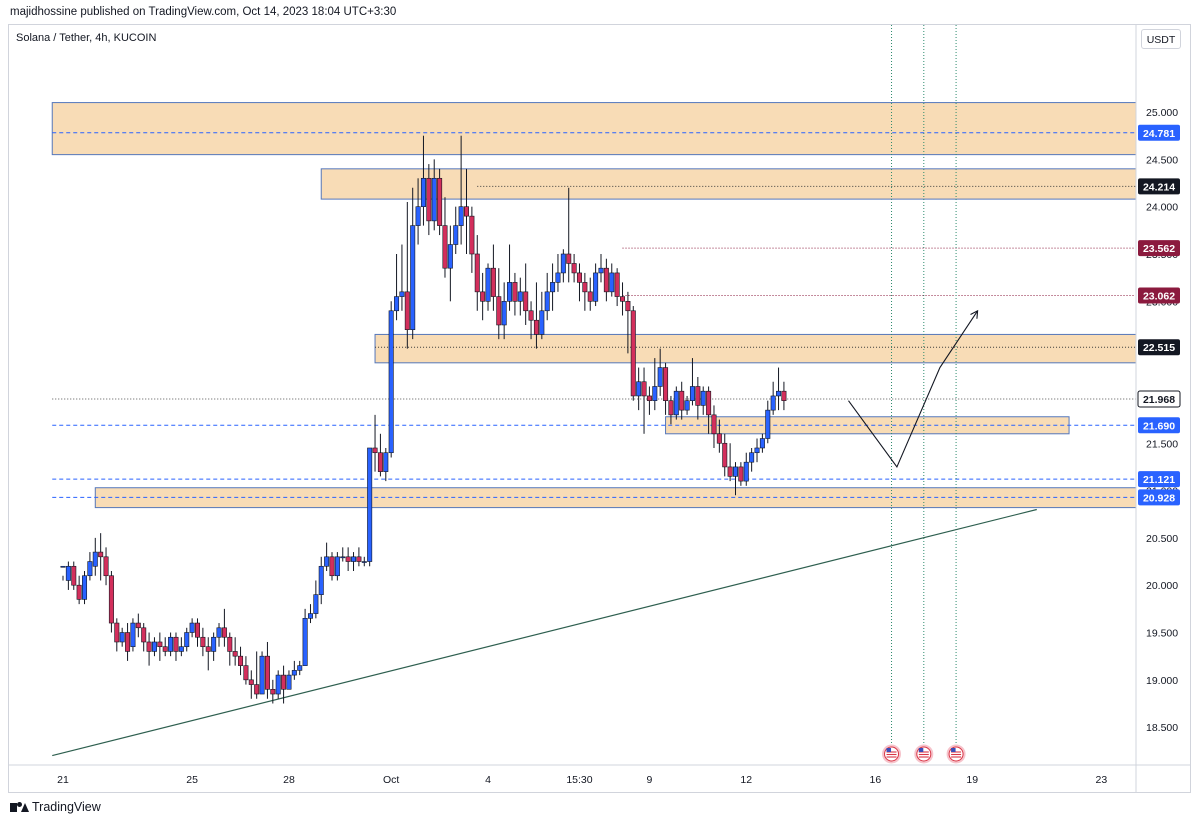 This screenshot has height=823, width=1200. What do you see at coordinates (1161, 39) in the screenshot?
I see `currency-button: USDT` at bounding box center [1161, 39].